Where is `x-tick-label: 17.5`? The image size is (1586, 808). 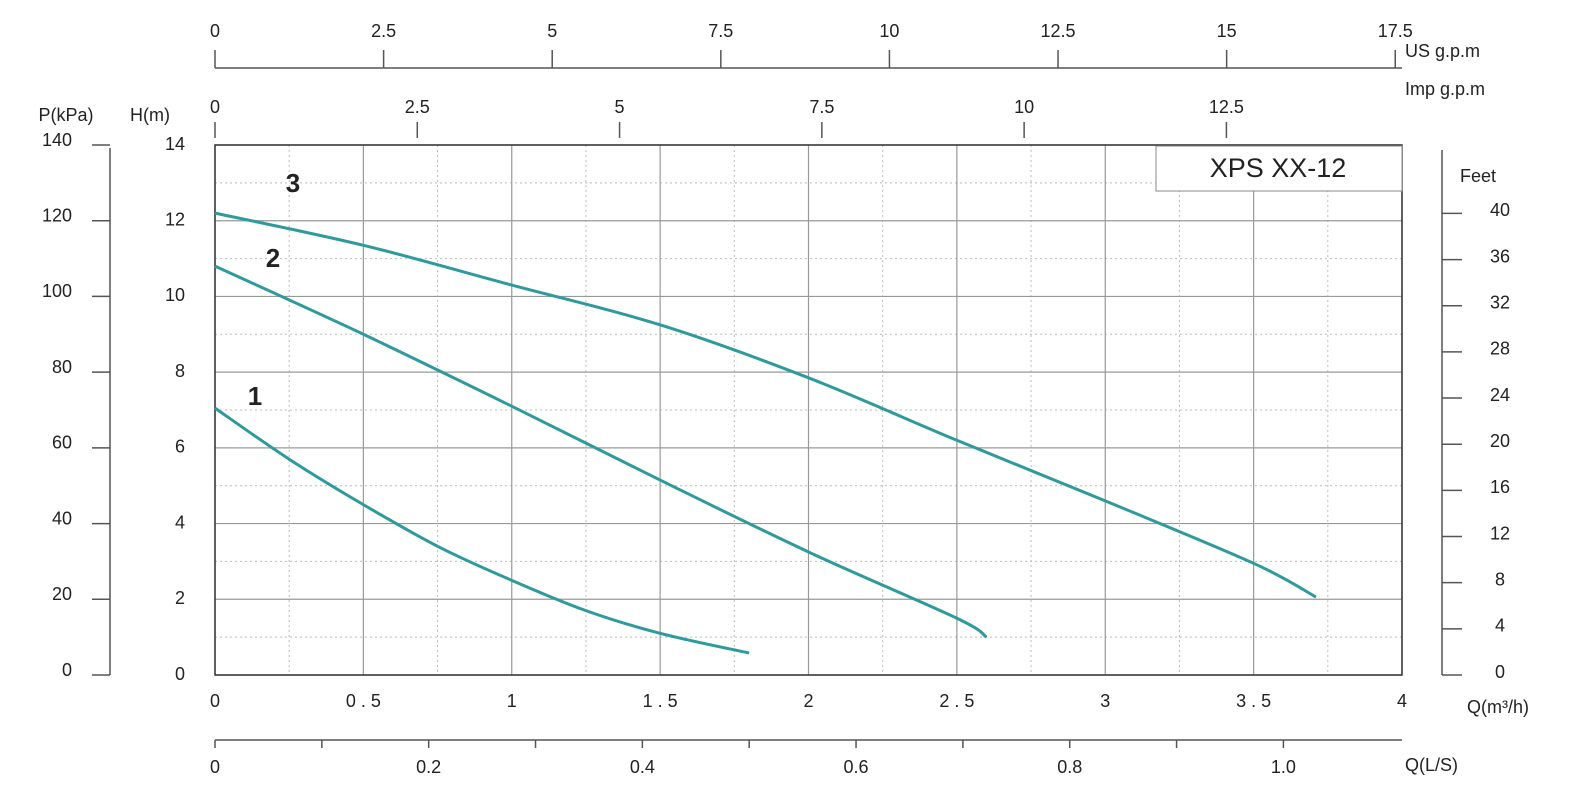
x-tick-label: 17.5 is located at coordinates (1395, 31).